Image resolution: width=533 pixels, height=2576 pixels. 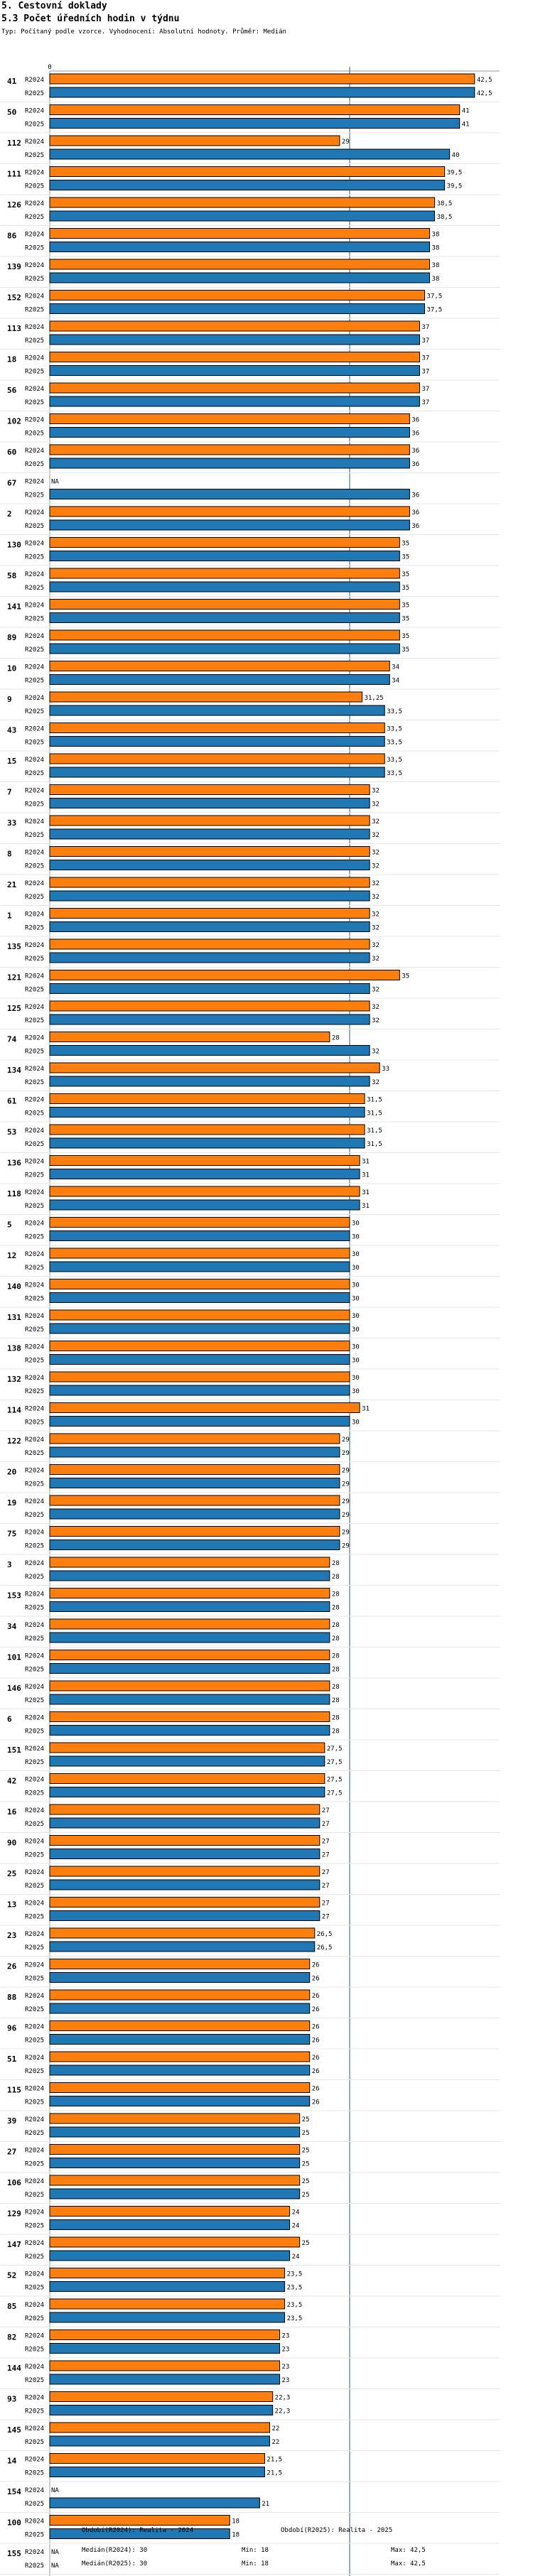 I want to click on data-label: 27, so click(x=326, y=1824).